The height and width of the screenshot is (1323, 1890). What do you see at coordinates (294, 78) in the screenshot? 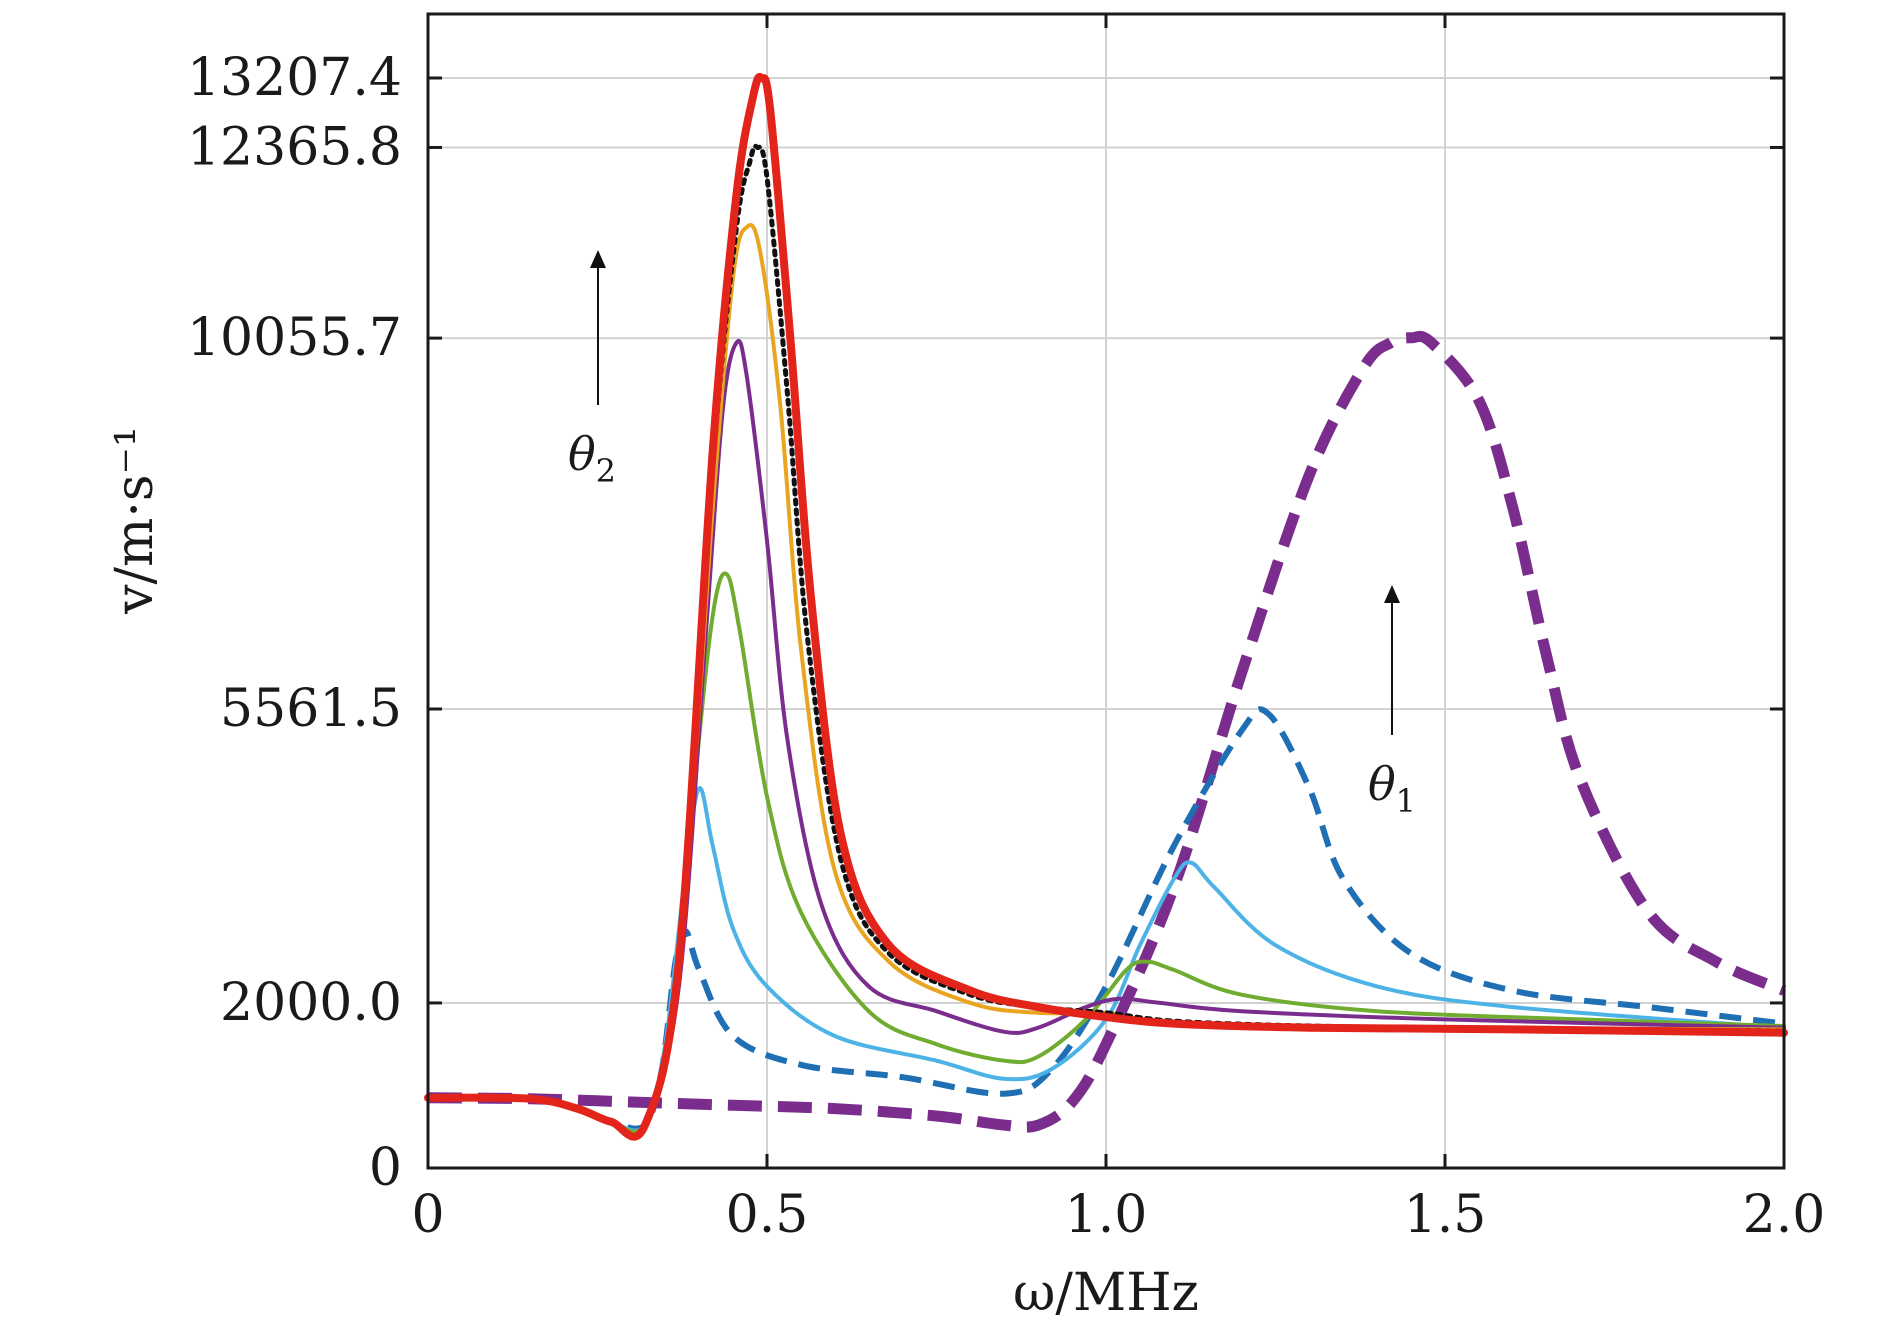
I see `y-tick-label: 13207.4` at bounding box center [294, 78].